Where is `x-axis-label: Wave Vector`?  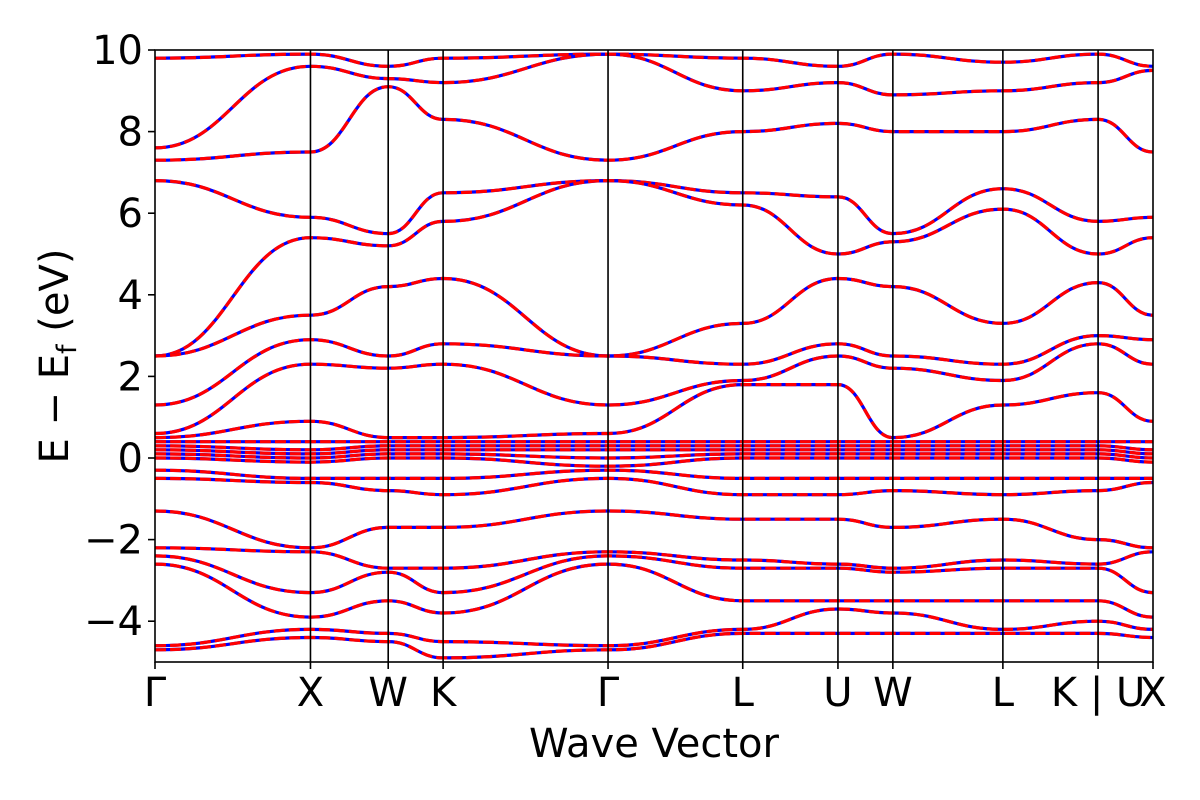 x-axis-label: Wave Vector is located at coordinates (654, 744).